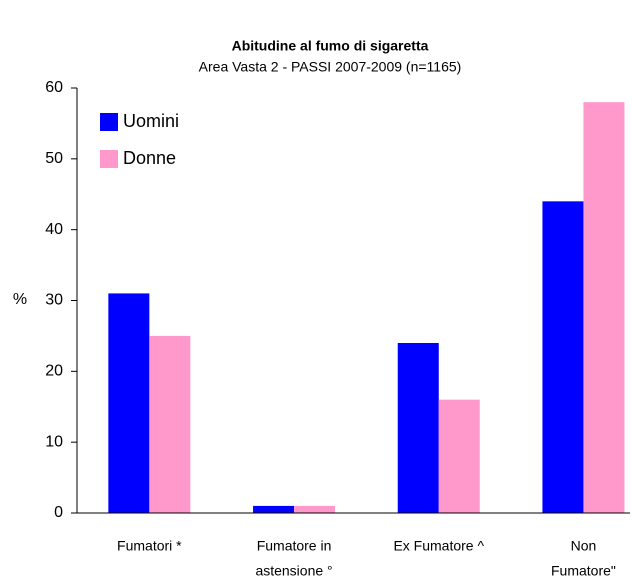 This screenshot has width=632, height=578. I want to click on x-tick-label: Ex Fumatore ^, so click(438, 546).